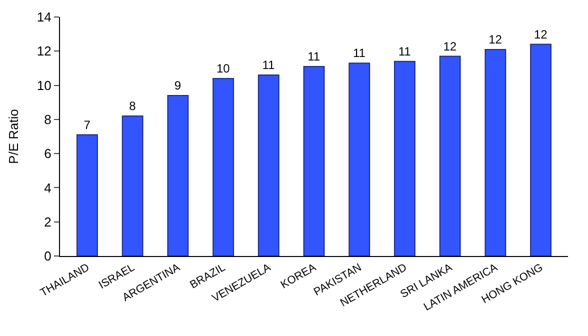 The height and width of the screenshot is (336, 588). I want to click on data-label: 8, so click(132, 106).